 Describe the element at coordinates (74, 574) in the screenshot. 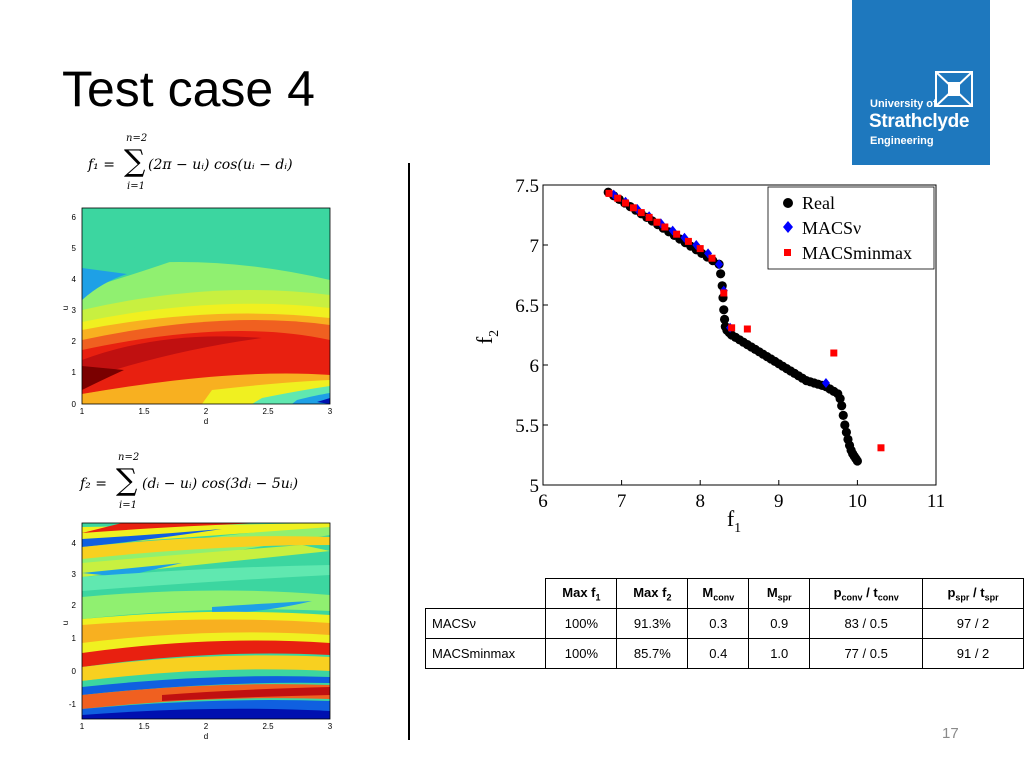

I see `c2-ytick-4: 3` at that location.